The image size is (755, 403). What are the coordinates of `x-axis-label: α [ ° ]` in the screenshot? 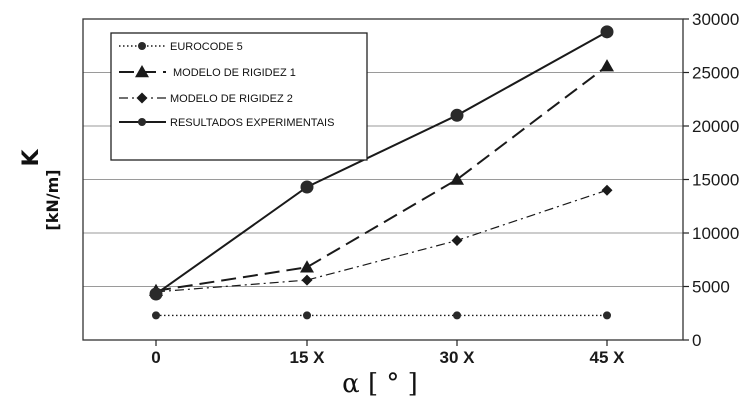 It's located at (380, 384).